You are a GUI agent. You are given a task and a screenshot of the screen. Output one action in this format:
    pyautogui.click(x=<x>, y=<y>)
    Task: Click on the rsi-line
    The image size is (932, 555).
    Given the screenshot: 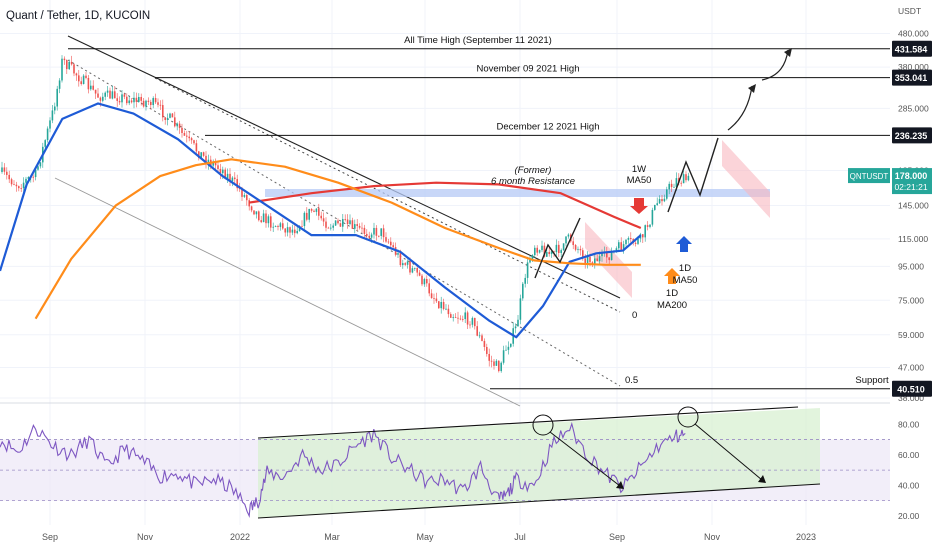 What is the action you would take?
    pyautogui.click(x=343, y=469)
    